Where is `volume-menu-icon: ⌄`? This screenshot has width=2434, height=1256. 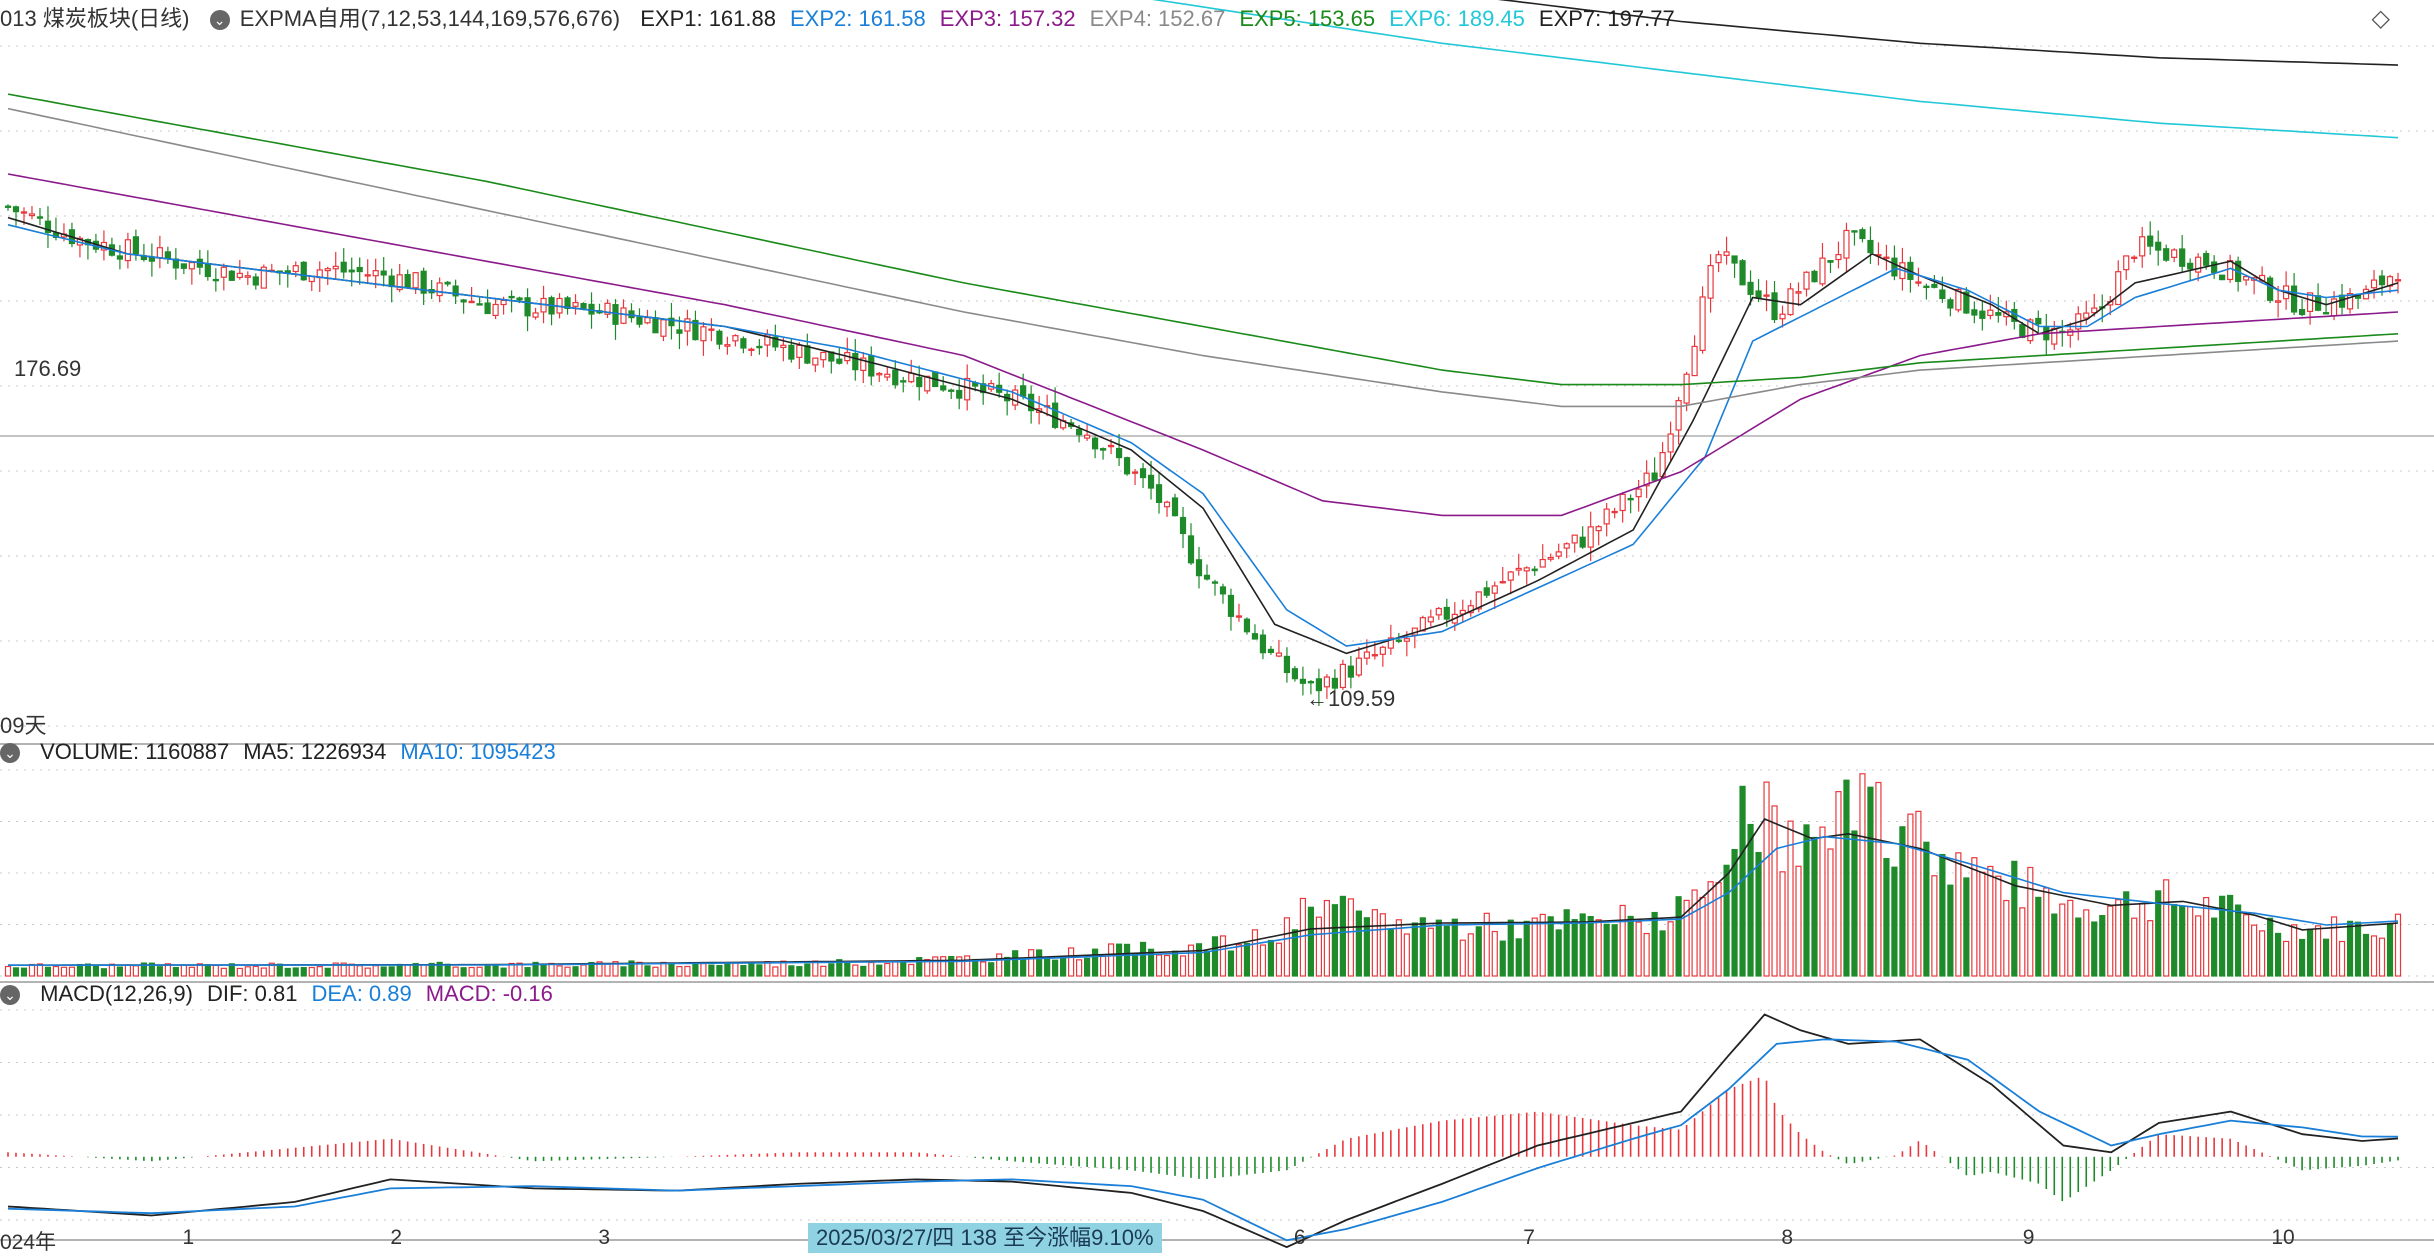 volume-menu-icon: ⌄ is located at coordinates (10, 753).